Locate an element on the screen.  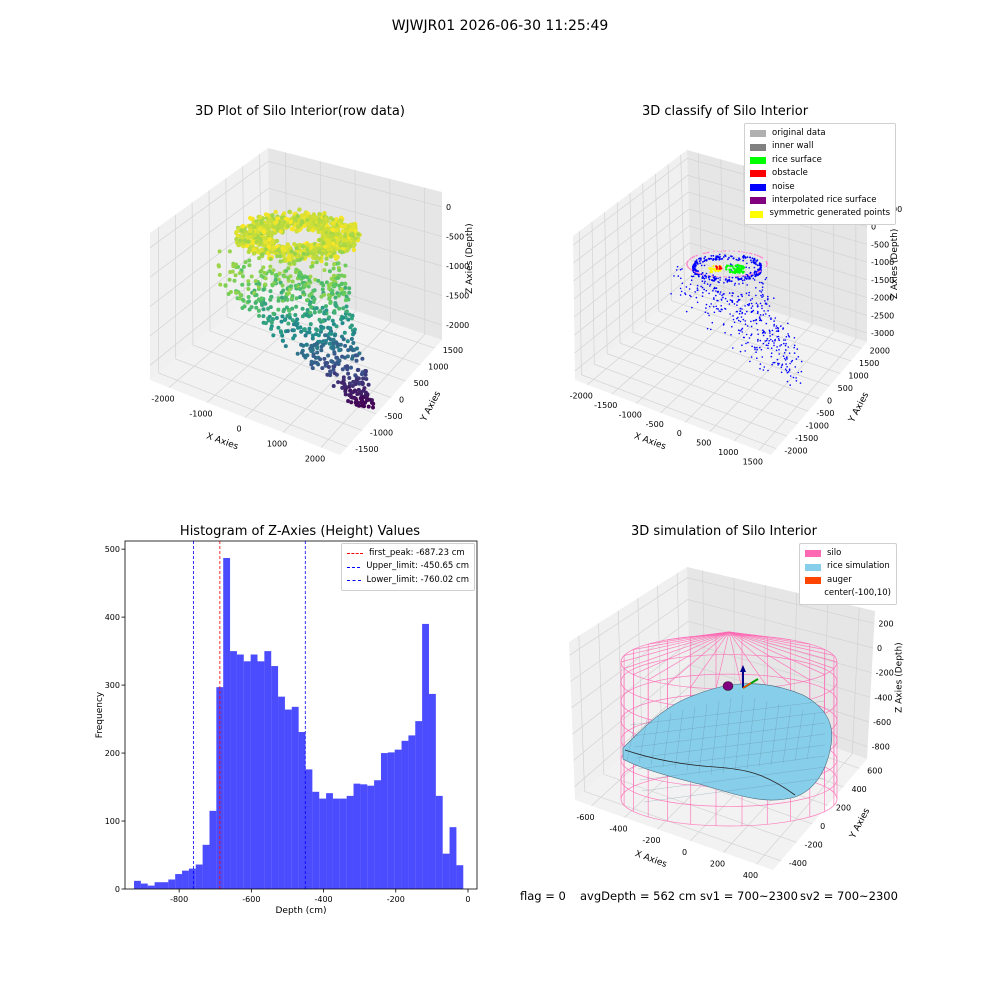
plot3-x-tick-label: -800 is located at coordinates (179, 899).